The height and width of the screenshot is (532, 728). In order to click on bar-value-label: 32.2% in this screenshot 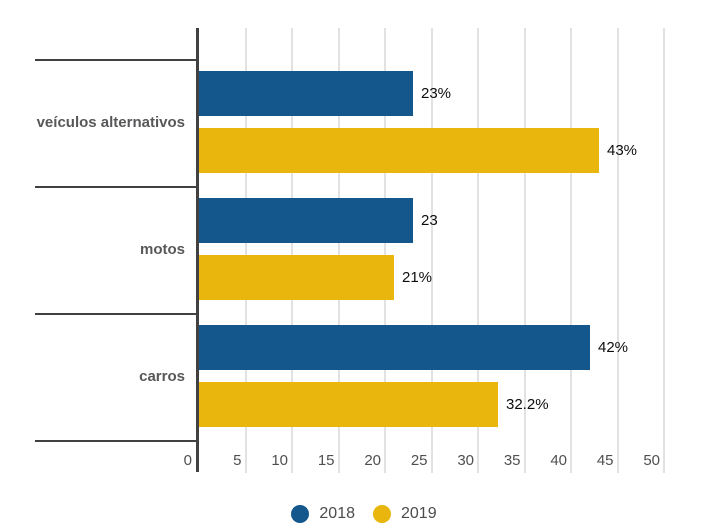, I will do `click(527, 404)`.